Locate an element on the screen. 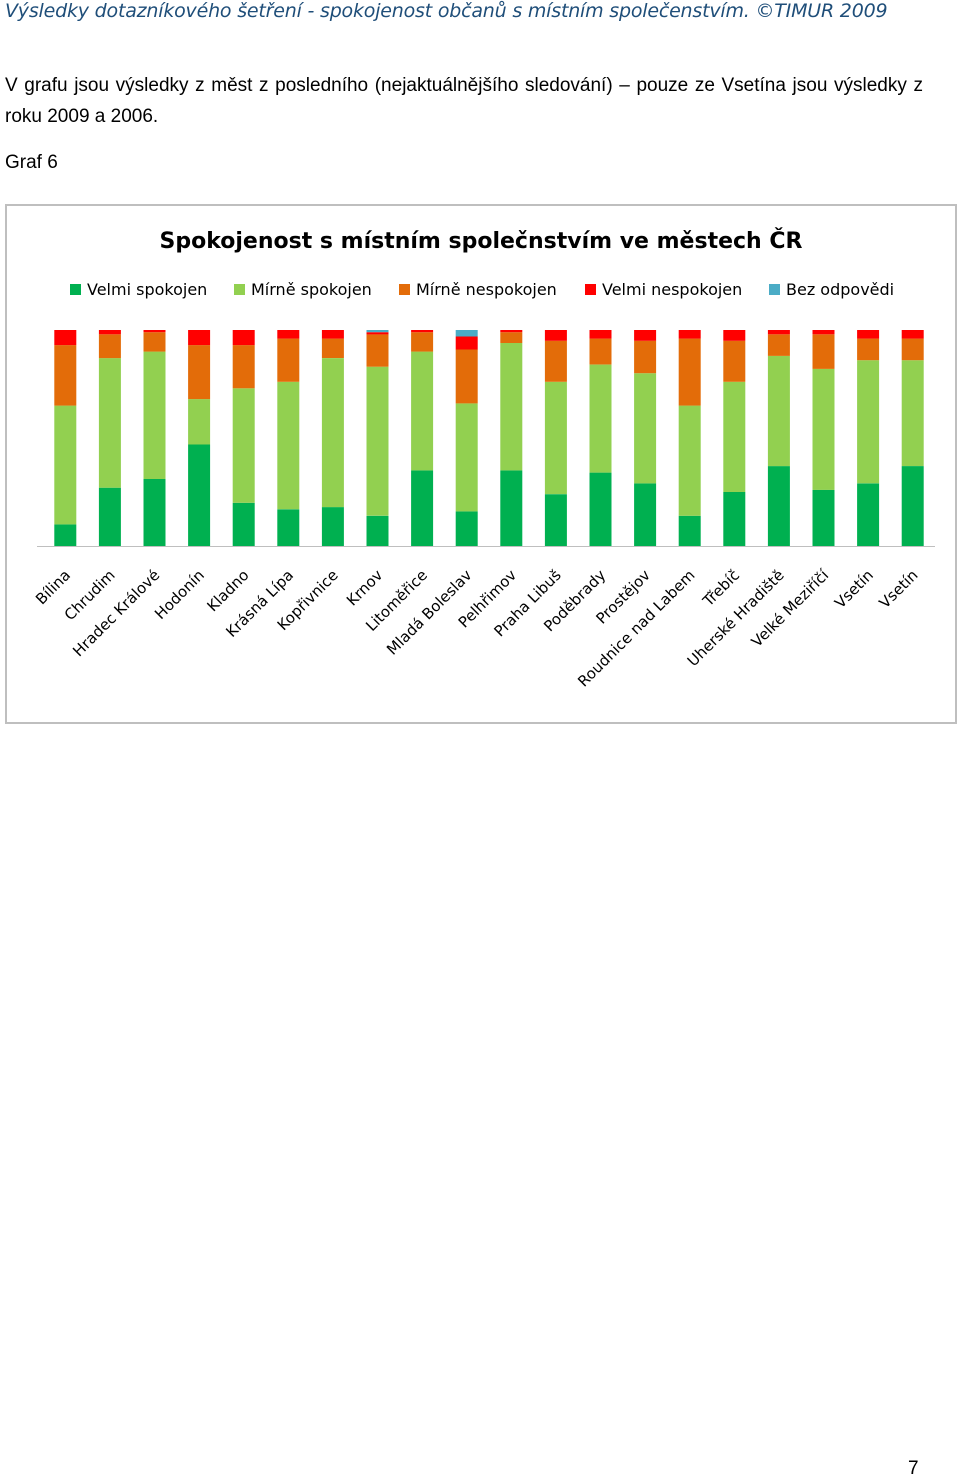 The width and height of the screenshot is (960, 1481). chart-bars is located at coordinates (489, 438).